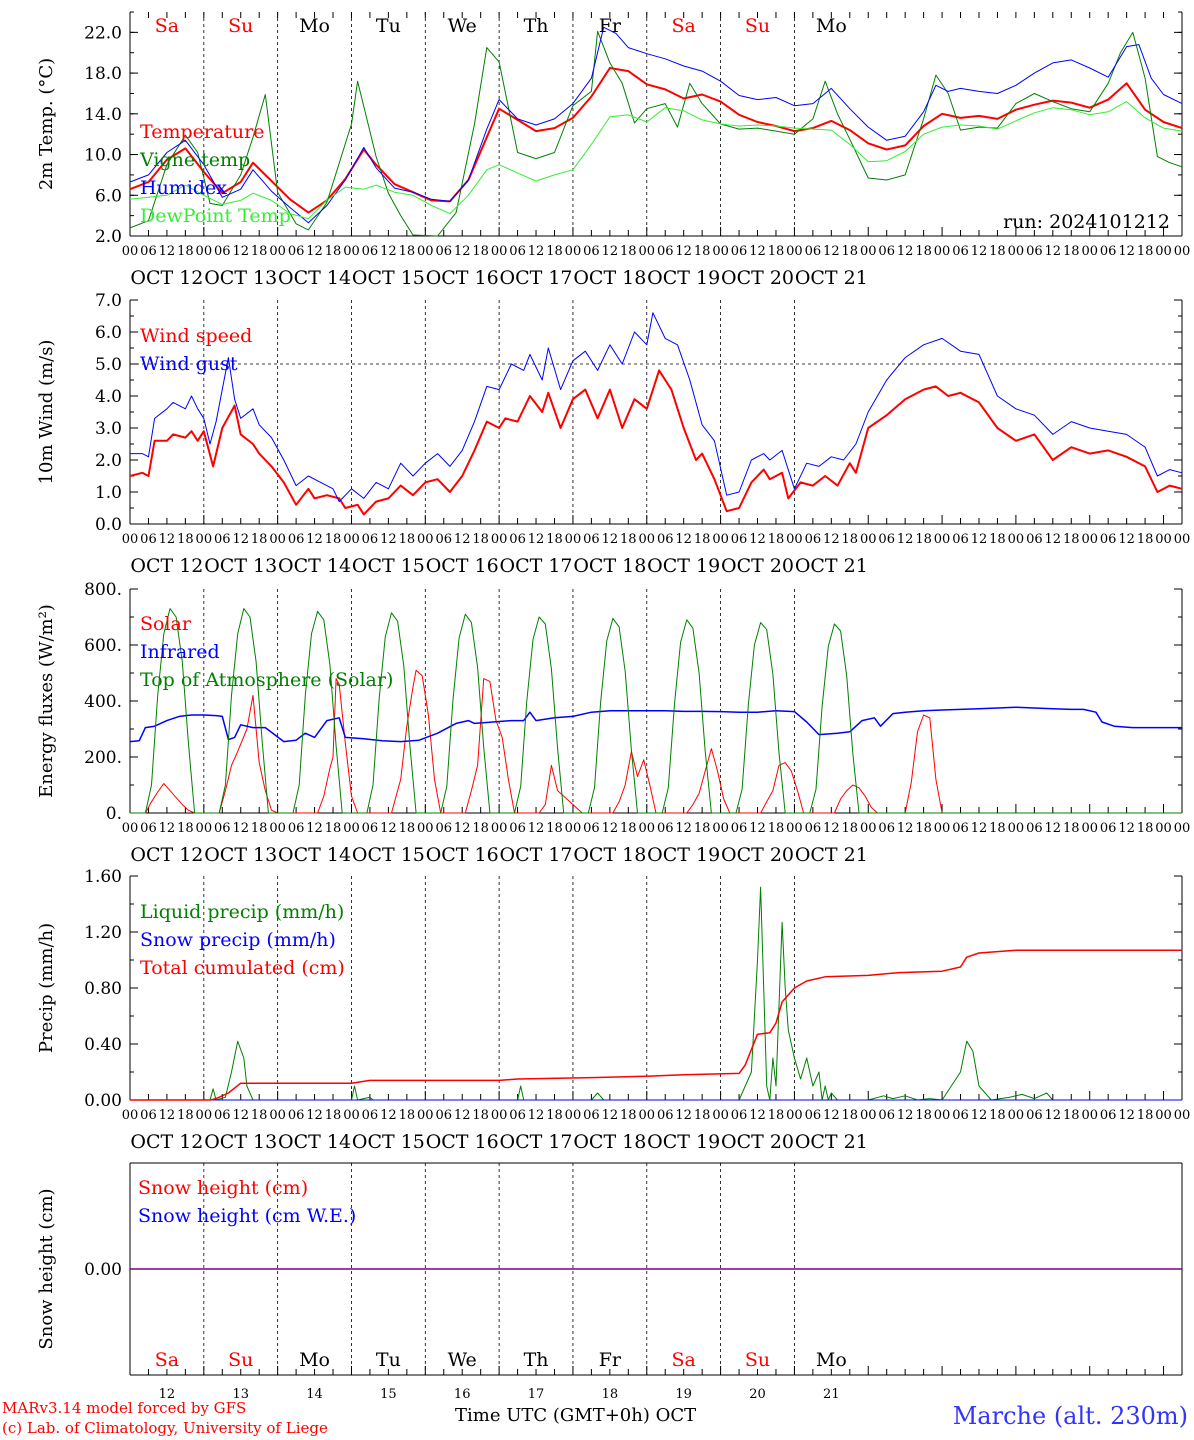 This screenshot has width=1194, height=1440. Describe the element at coordinates (103, 1101) in the screenshot. I see `y-tick-label: 0.00` at that location.